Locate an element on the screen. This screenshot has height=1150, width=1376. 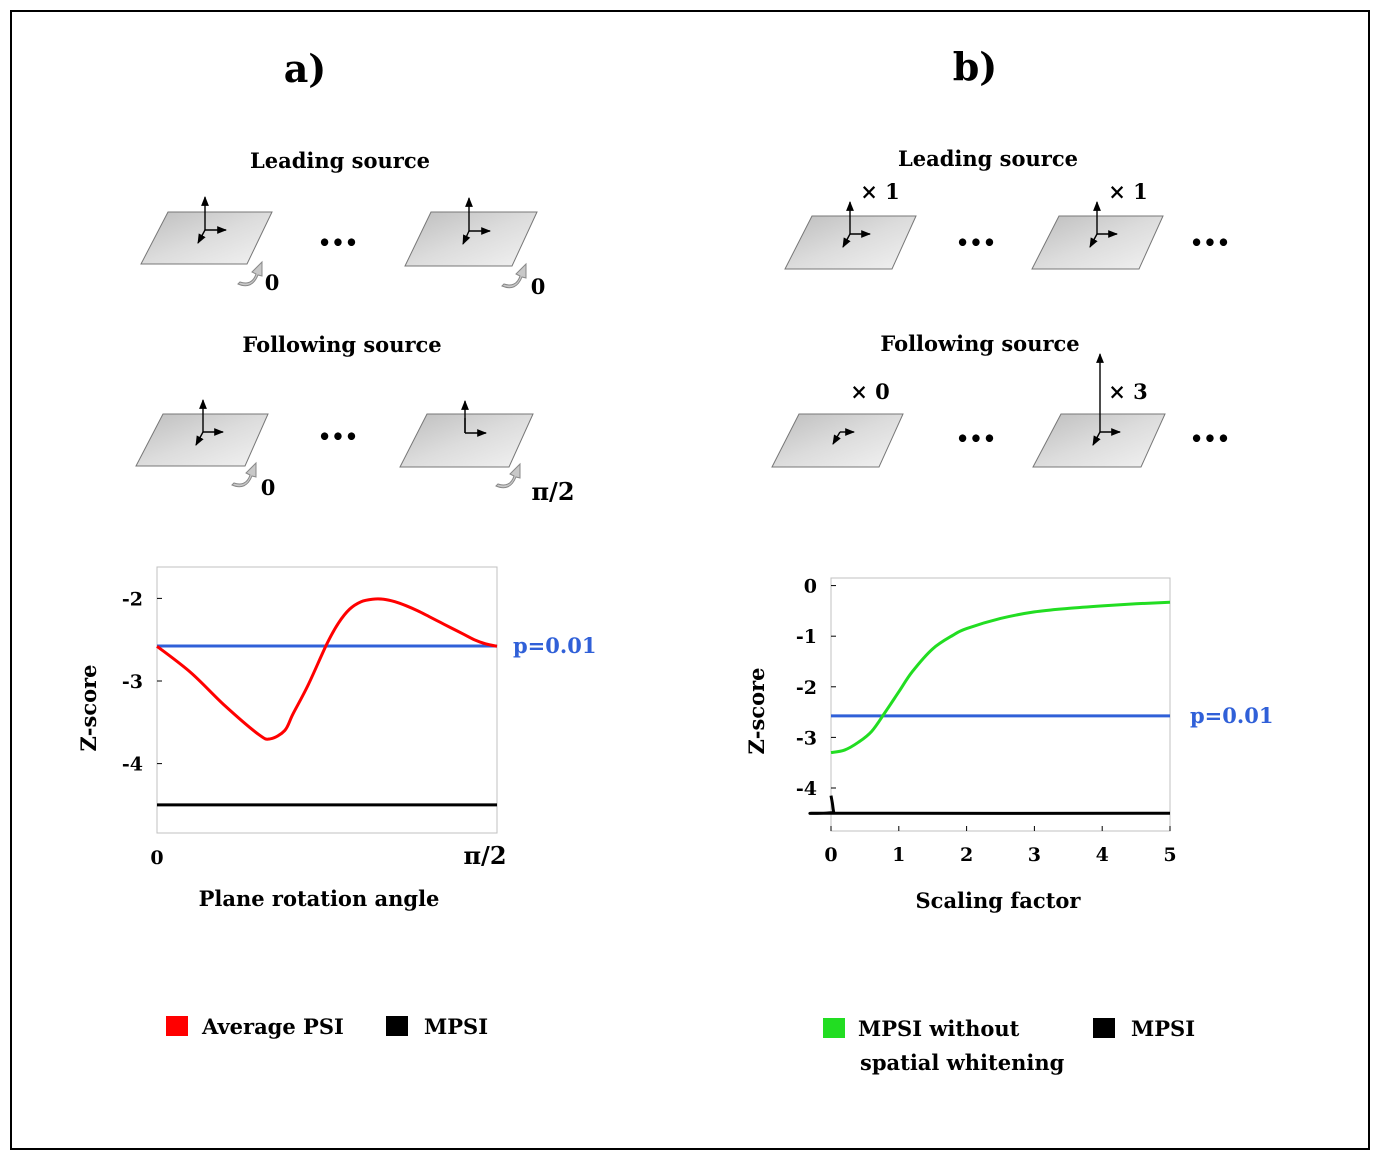
legend-label-mpsi-without-line1: MPSI without is located at coordinates (939, 1028).